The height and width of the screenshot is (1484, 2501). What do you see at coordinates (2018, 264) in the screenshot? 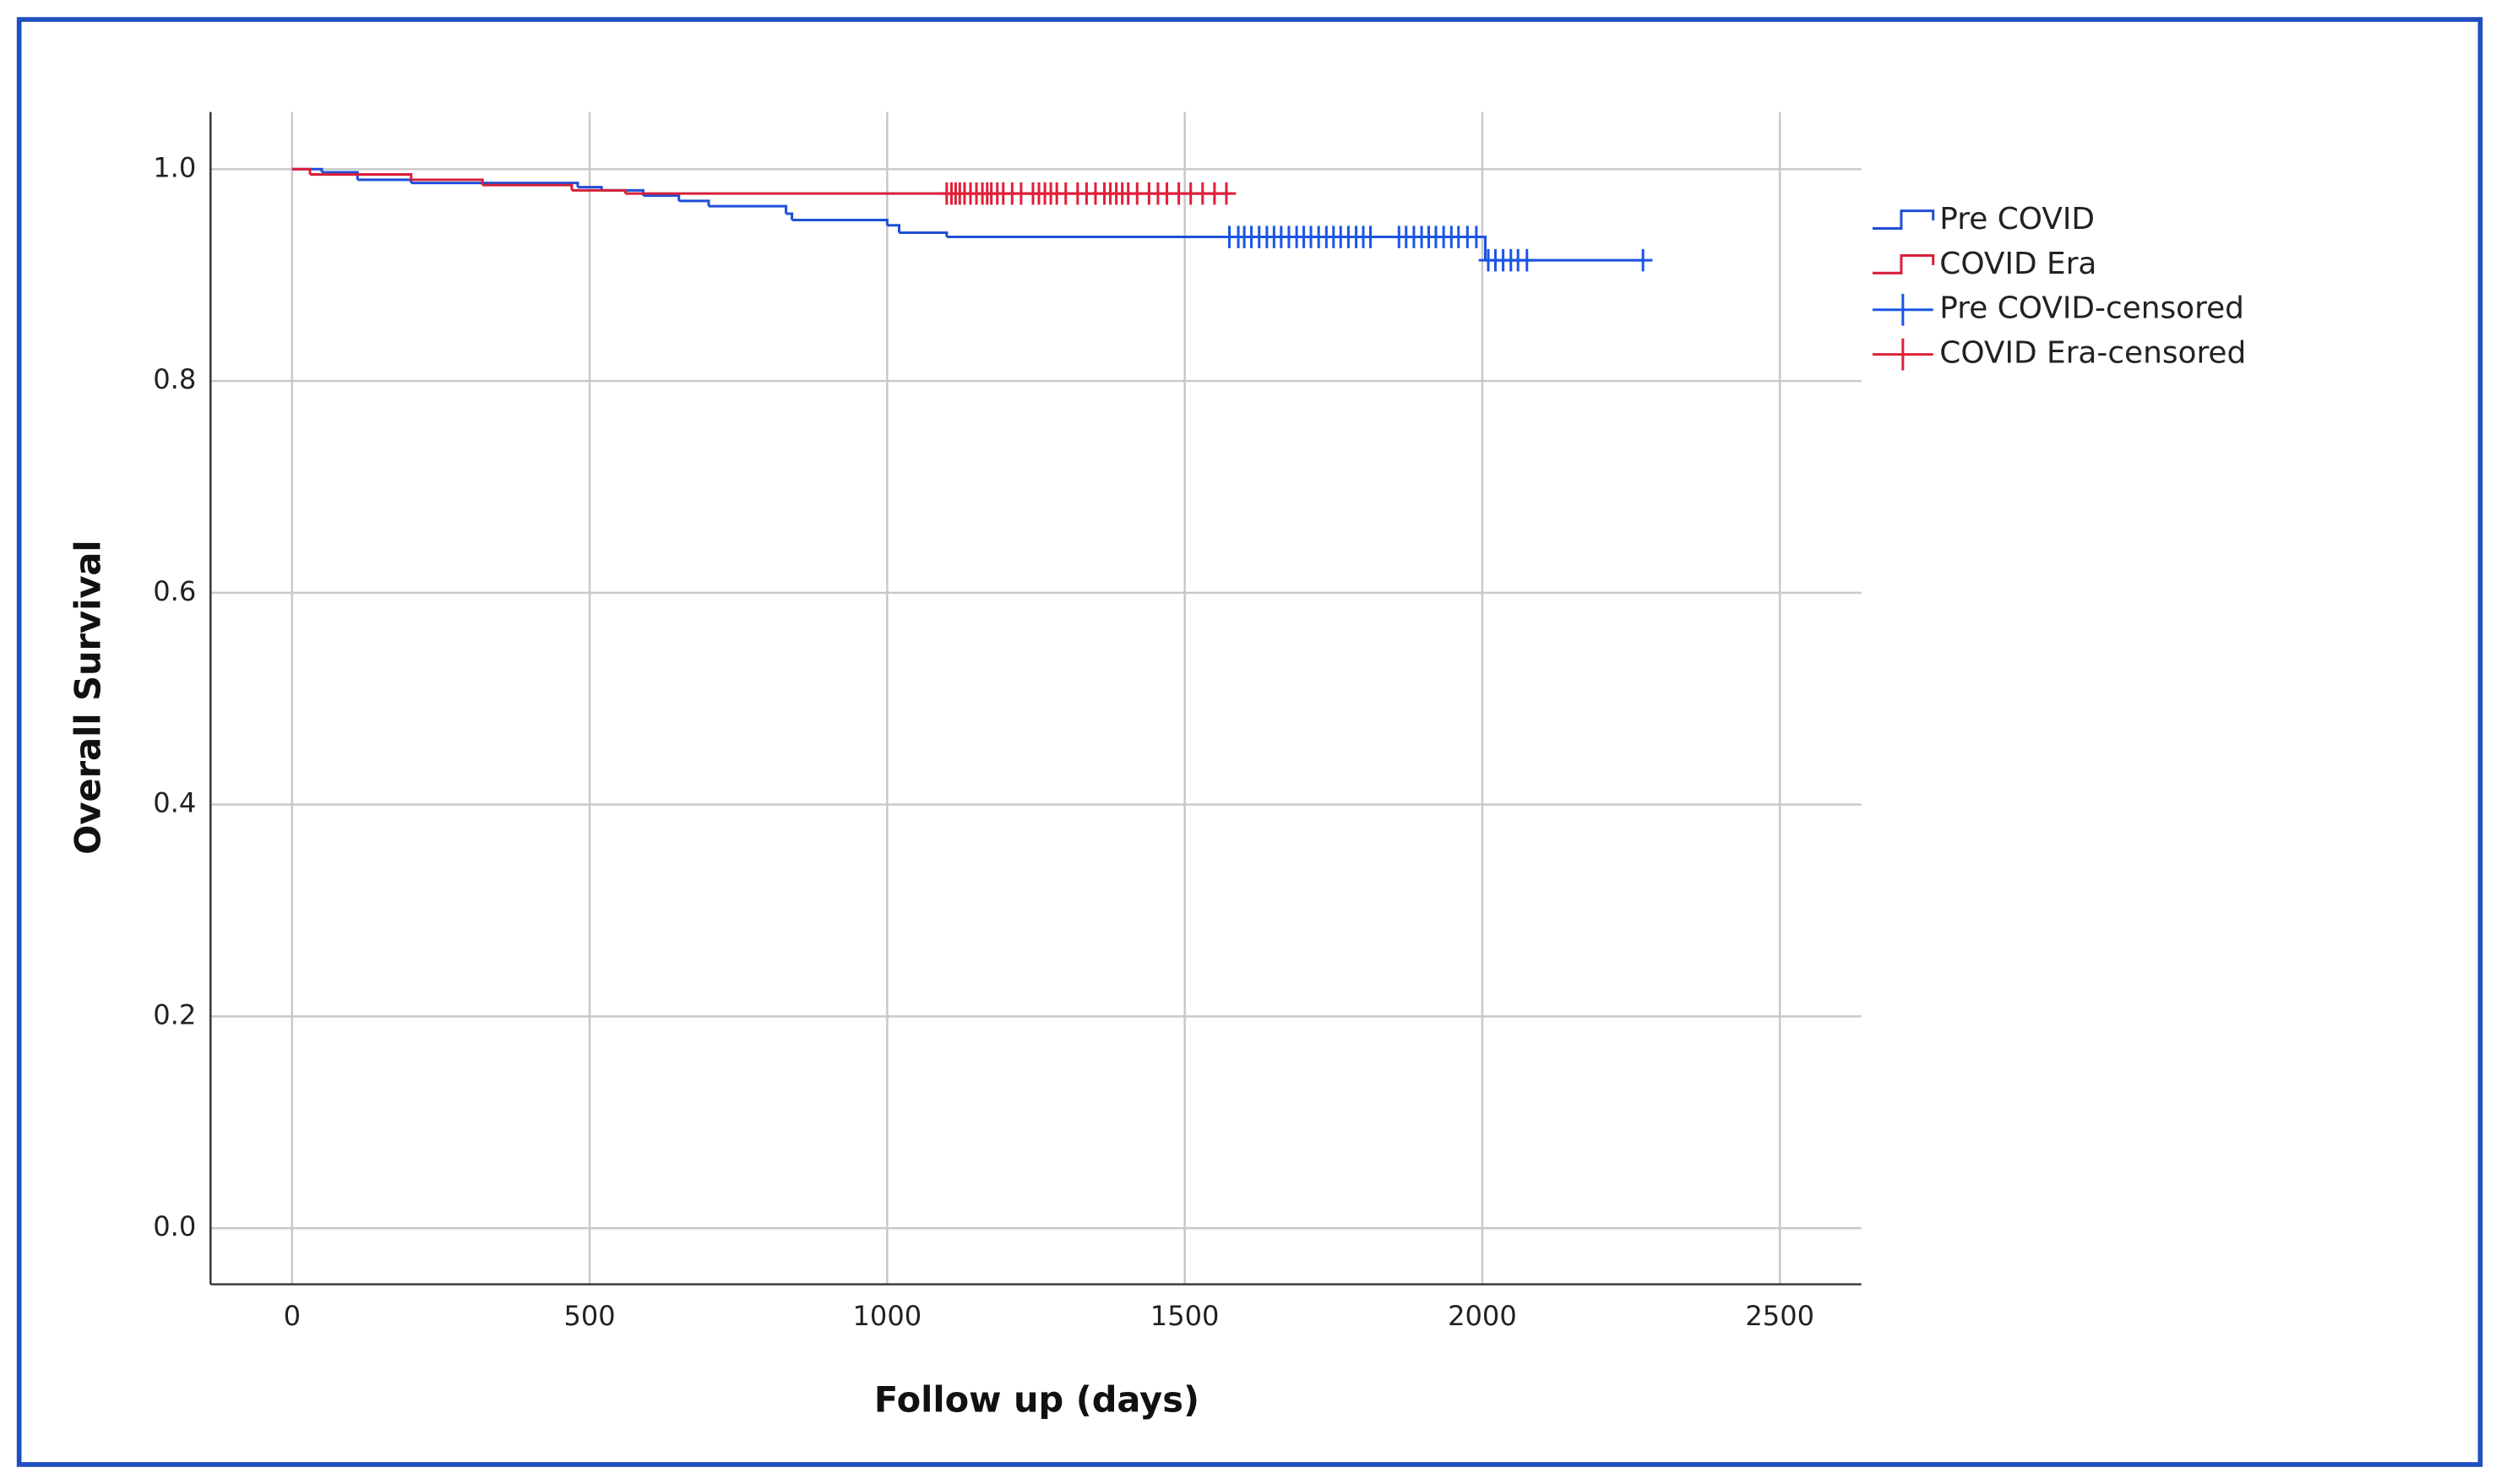
I see `legend-label: COVID Era` at bounding box center [2018, 264].